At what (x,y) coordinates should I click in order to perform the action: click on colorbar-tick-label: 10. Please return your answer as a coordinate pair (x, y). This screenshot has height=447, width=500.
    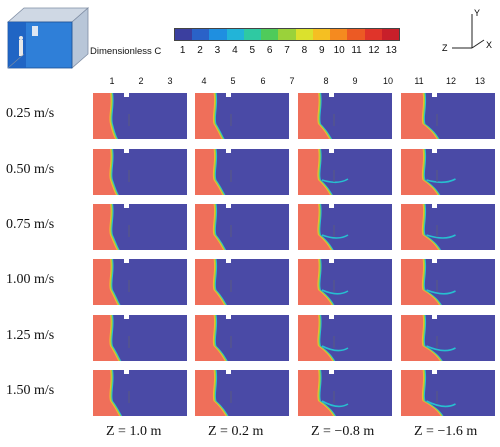
    Looking at the image, I should click on (339, 50).